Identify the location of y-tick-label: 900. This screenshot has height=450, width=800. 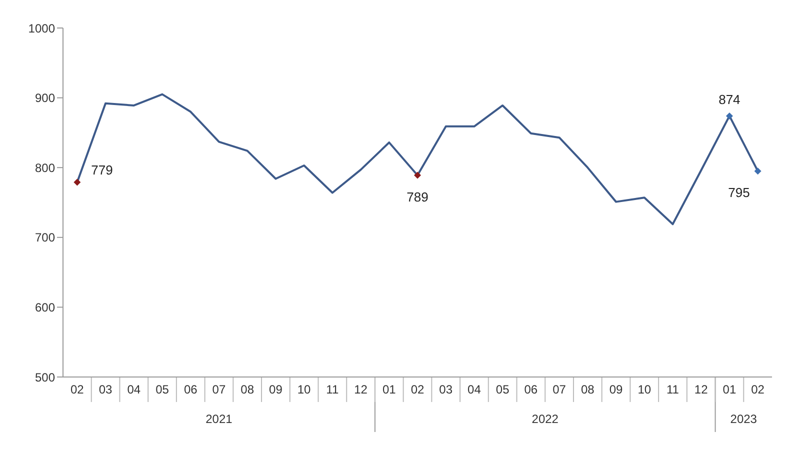
(45, 98).